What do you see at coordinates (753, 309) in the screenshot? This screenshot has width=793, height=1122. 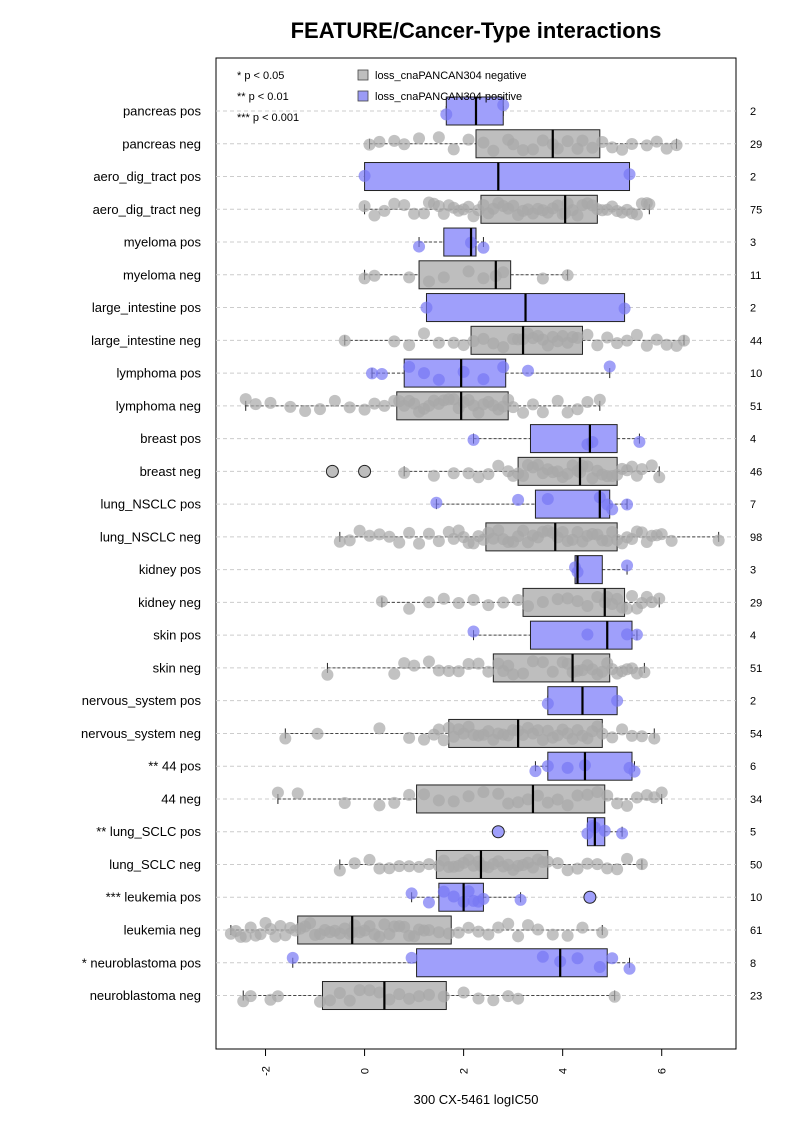 I see `row-count: 2` at bounding box center [753, 309].